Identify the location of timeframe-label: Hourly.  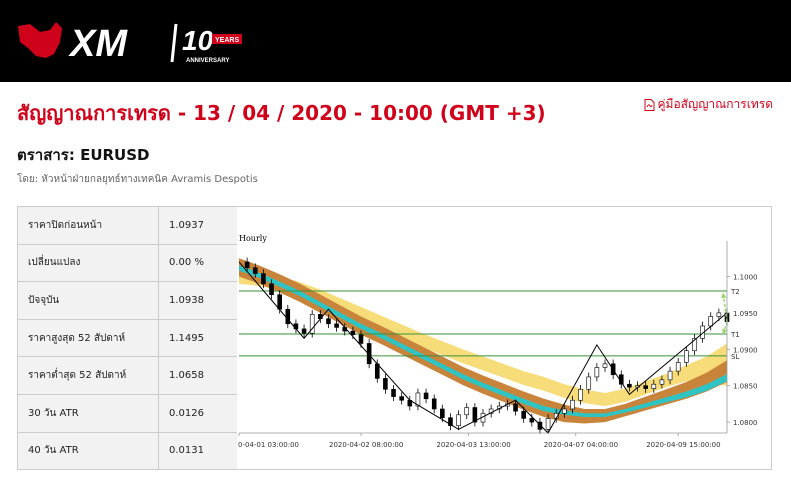
(253, 238).